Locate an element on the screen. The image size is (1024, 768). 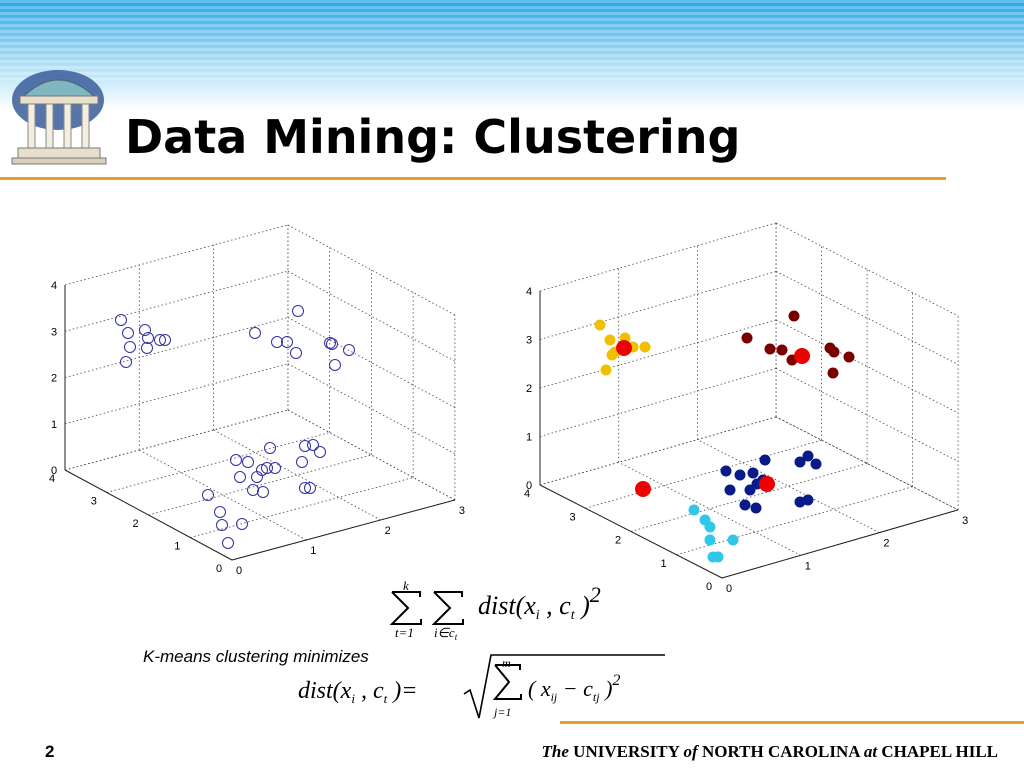
formula-1: k t=1 i∈ct dist(xi , ct )2 is located at coordinates (495, 610).